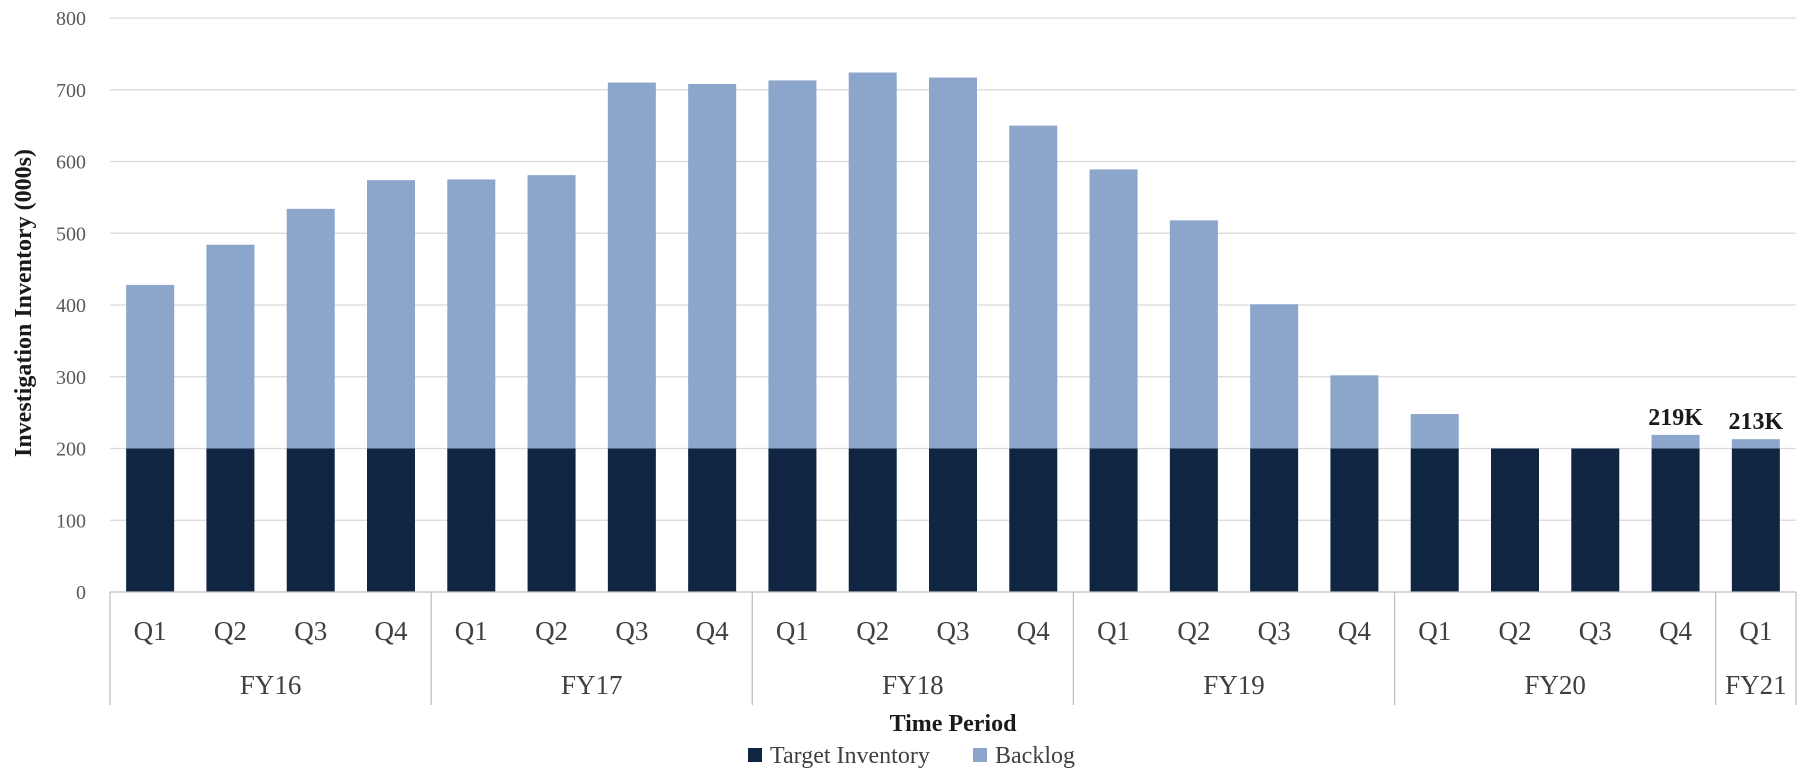 This screenshot has width=1806, height=777. Describe the element at coordinates (71, 163) in the screenshot. I see `y-tick-label: 600` at that location.